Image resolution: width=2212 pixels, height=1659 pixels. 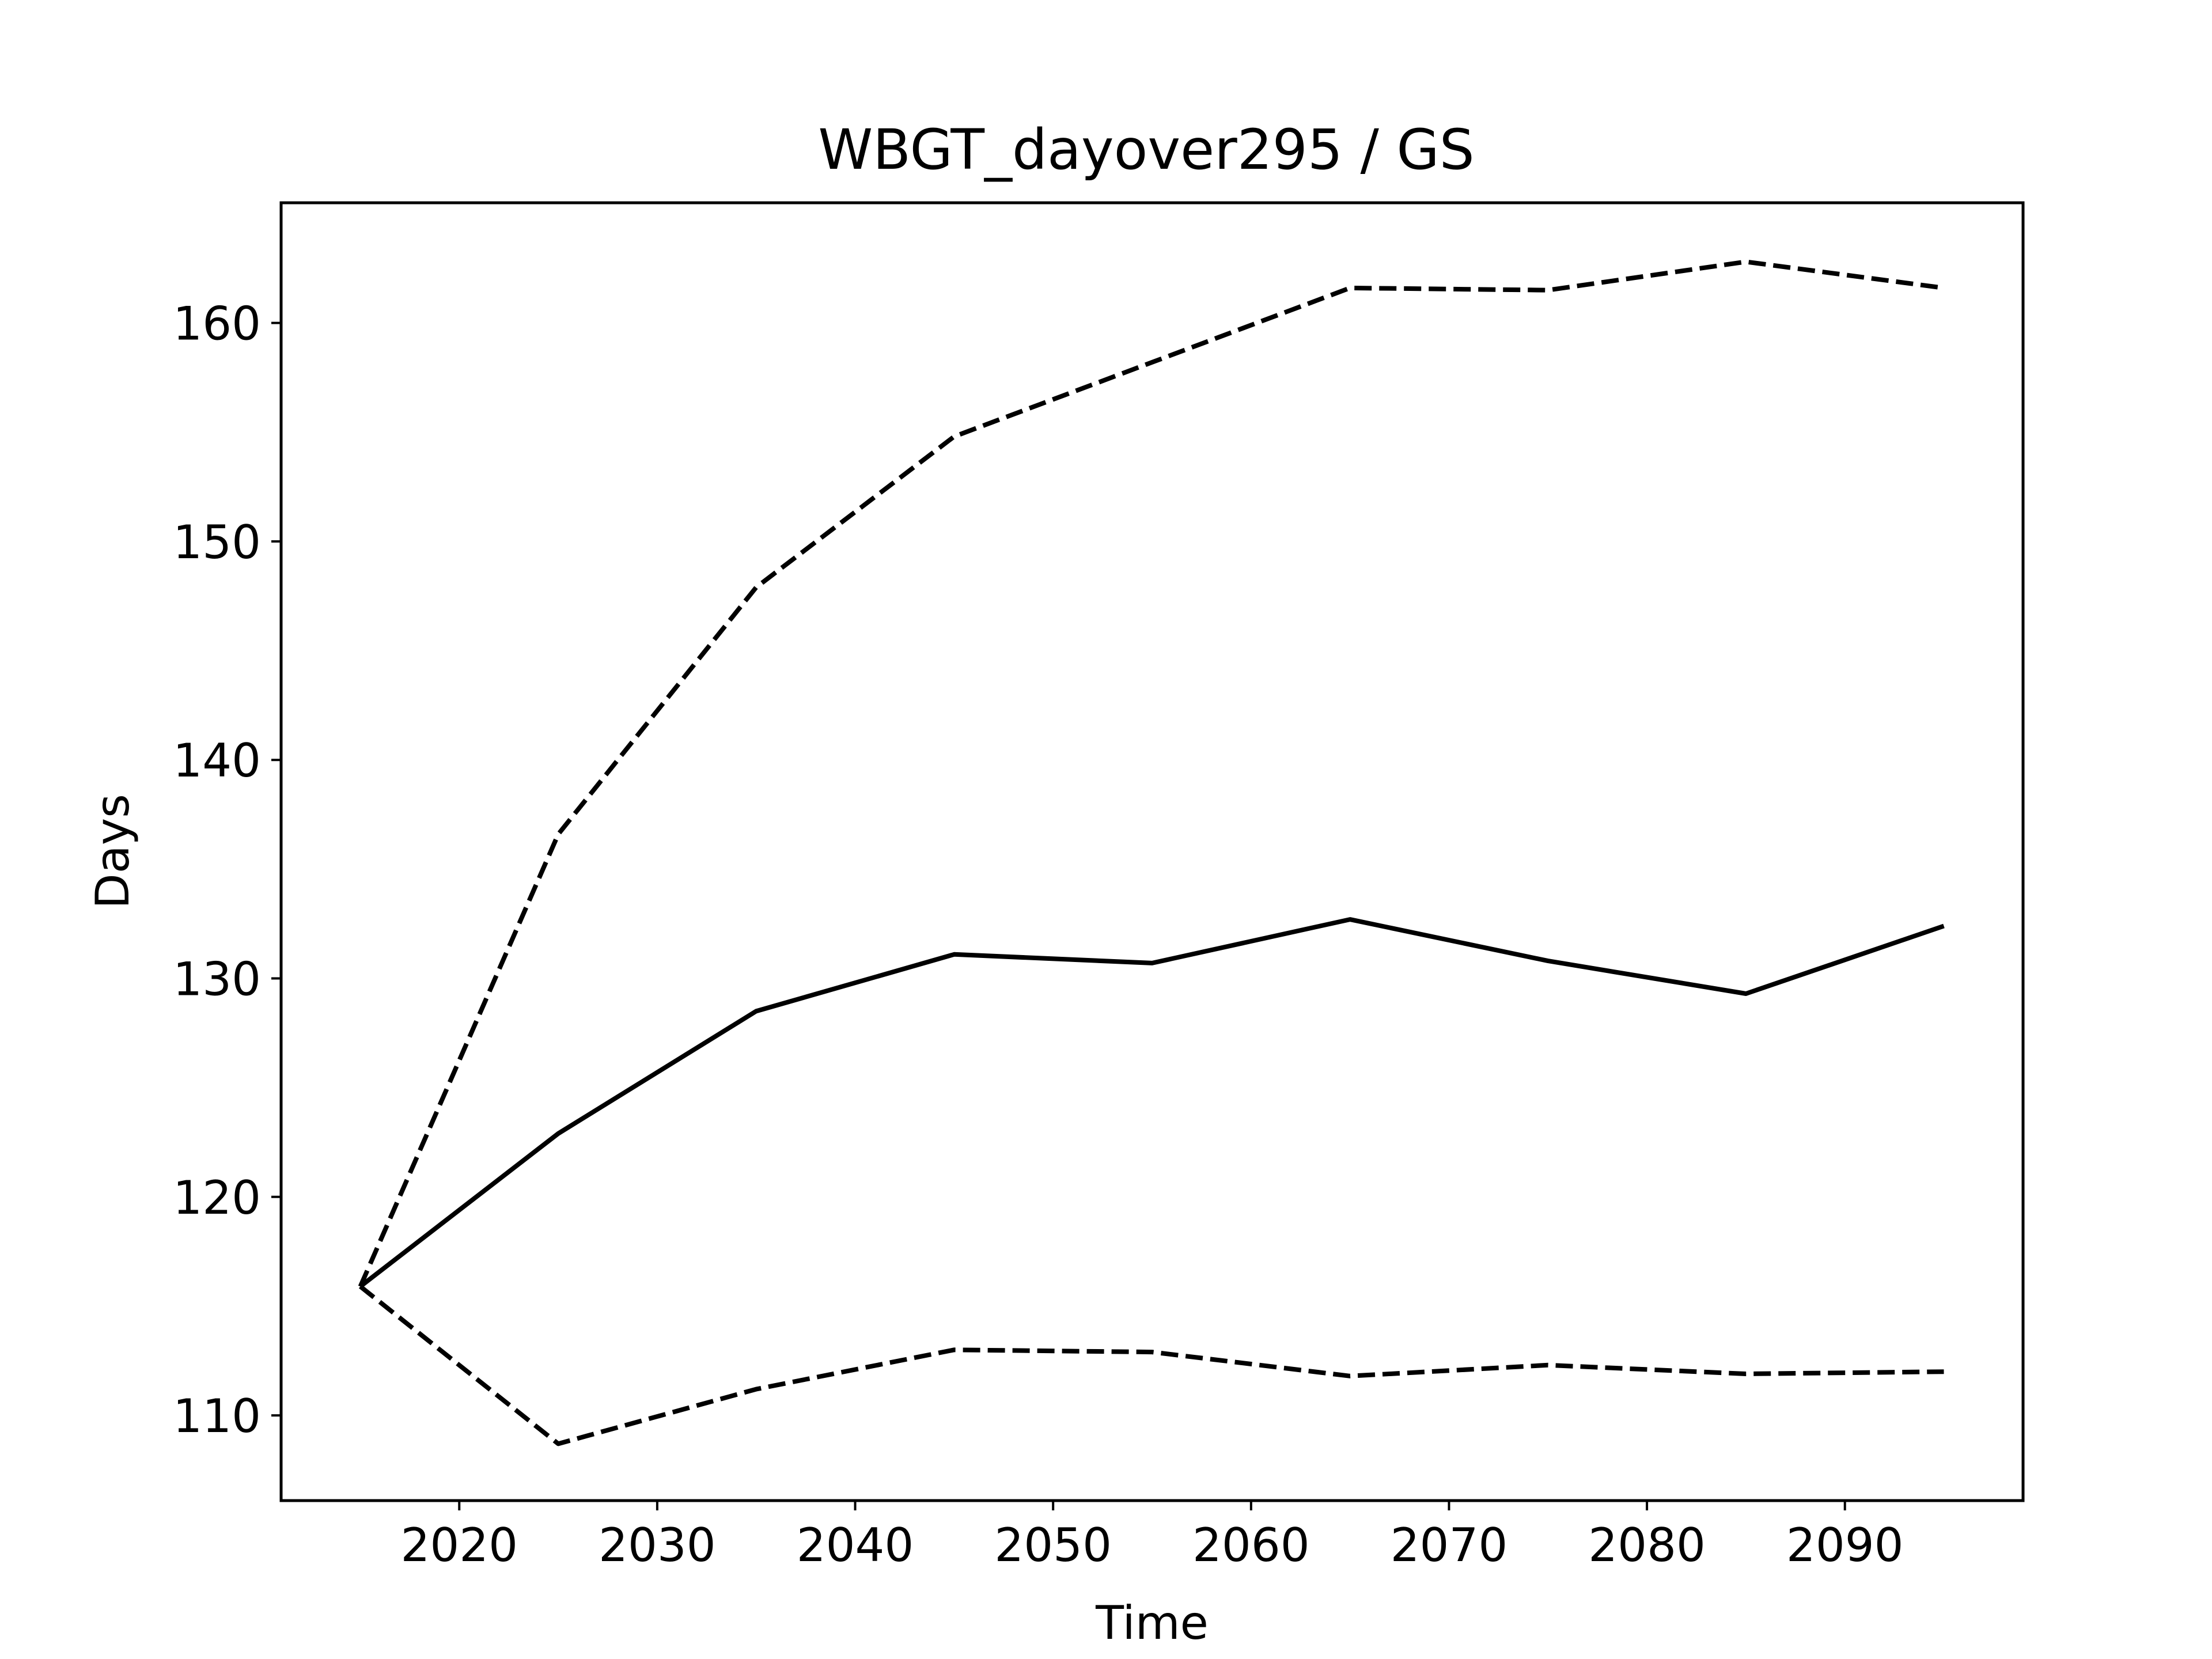 I want to click on x-tick-label: 2020, so click(x=459, y=1545).